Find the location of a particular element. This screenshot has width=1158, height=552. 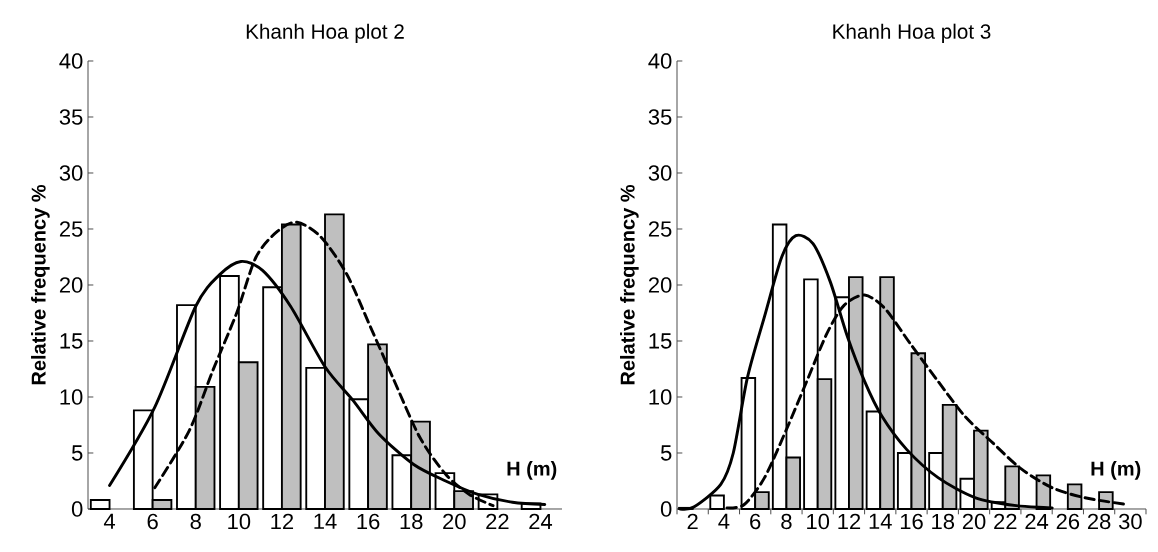

x-tick-label: 26 is located at coordinates (1068, 521).